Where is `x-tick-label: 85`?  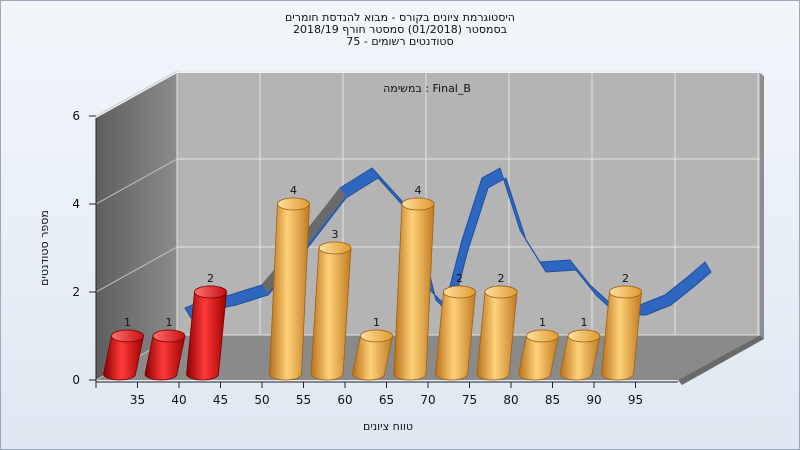
x-tick-label: 85 is located at coordinates (552, 400).